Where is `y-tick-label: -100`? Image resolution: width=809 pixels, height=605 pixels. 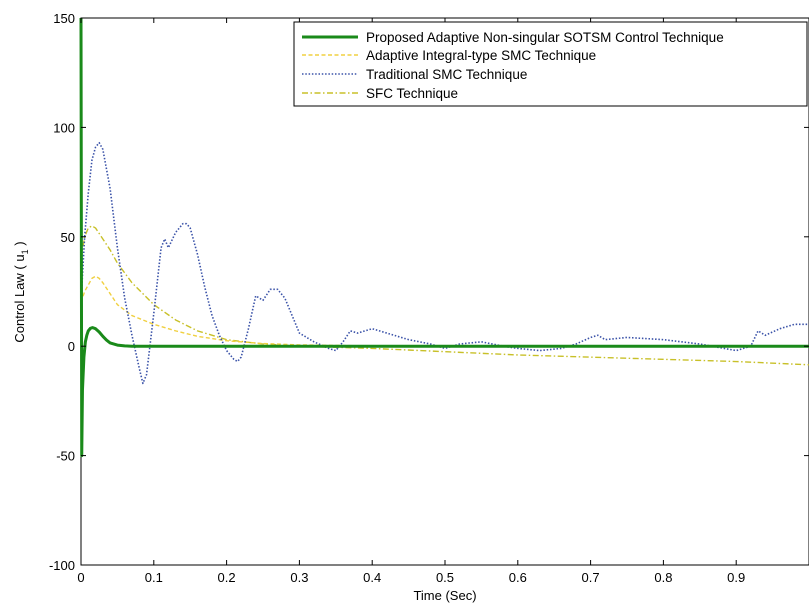 y-tick-label: -100 is located at coordinates (62, 565).